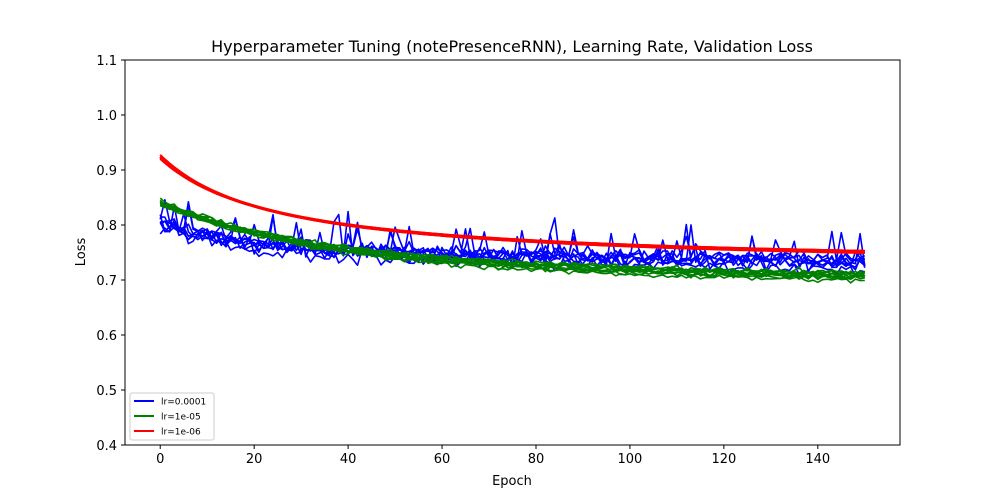  Describe the element at coordinates (254, 459) in the screenshot. I see `x-tick-label: 20` at that location.